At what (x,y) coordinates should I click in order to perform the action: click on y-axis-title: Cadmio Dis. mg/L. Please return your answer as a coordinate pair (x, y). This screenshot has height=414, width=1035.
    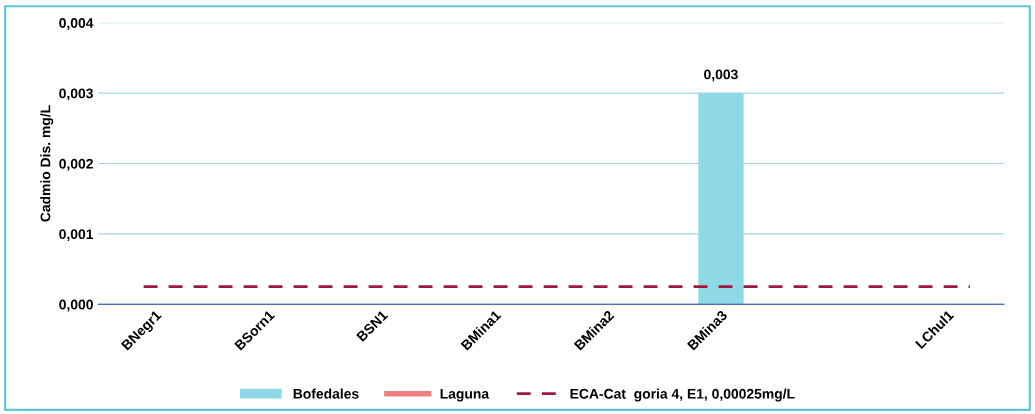
    Looking at the image, I should click on (47, 163).